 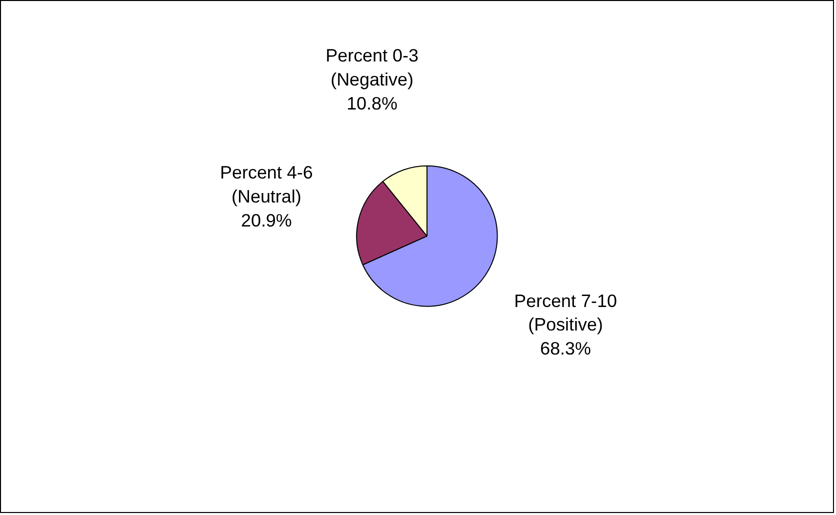 I want to click on slice-label: Percent 4-6 (Neutral), so click(x=266, y=184).